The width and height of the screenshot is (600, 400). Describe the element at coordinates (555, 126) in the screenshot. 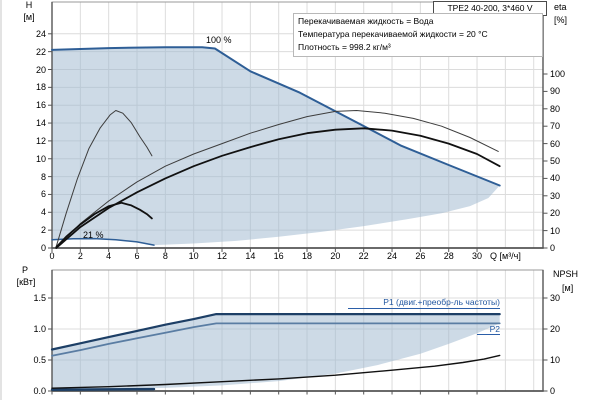

I see `eta-tick-label: 70` at that location.